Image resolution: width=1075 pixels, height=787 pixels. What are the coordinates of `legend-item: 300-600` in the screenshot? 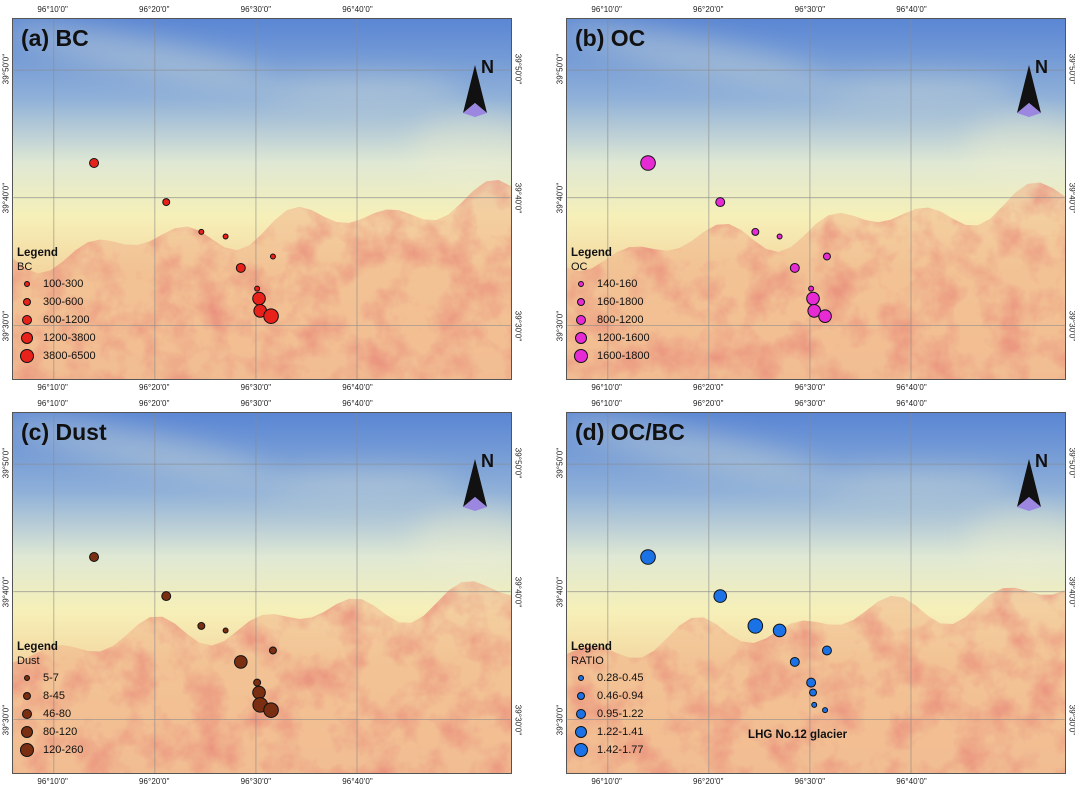 It's located at (56, 302).